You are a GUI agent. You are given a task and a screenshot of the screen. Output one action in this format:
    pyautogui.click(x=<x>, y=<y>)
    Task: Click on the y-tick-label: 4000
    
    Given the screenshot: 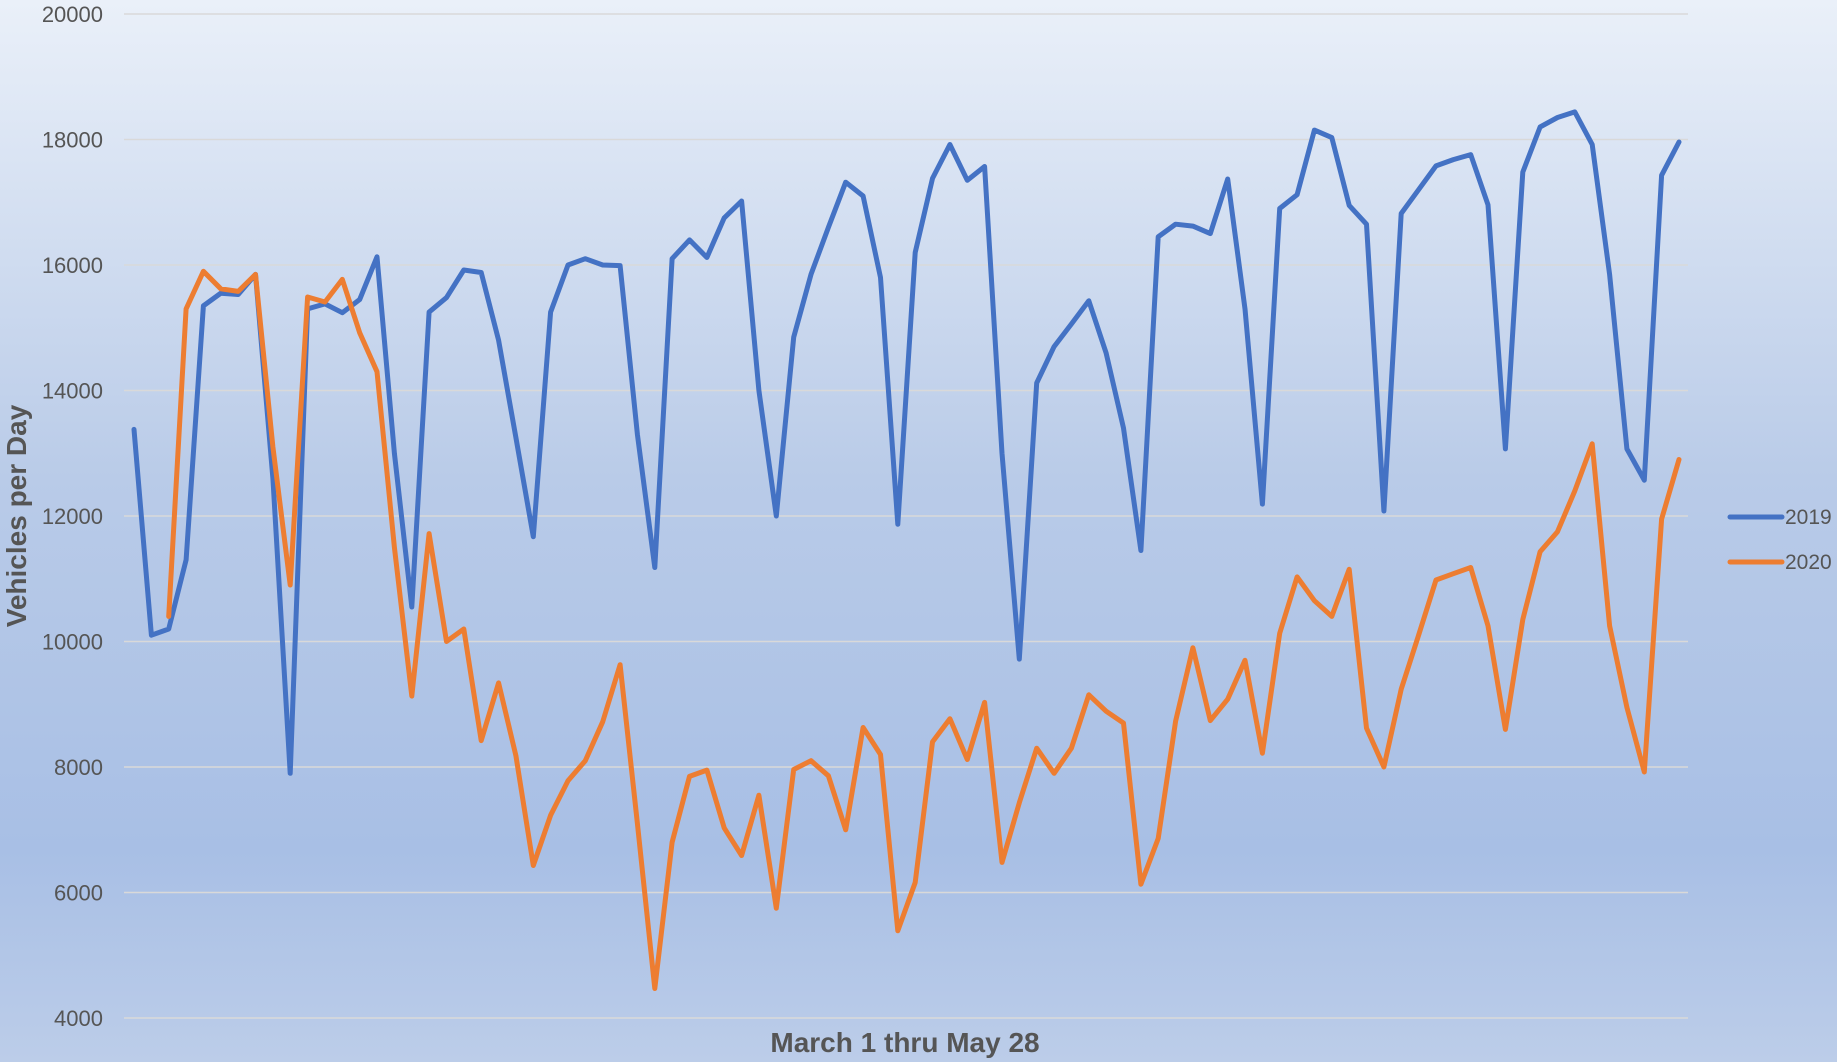 What is the action you would take?
    pyautogui.click(x=78, y=1018)
    